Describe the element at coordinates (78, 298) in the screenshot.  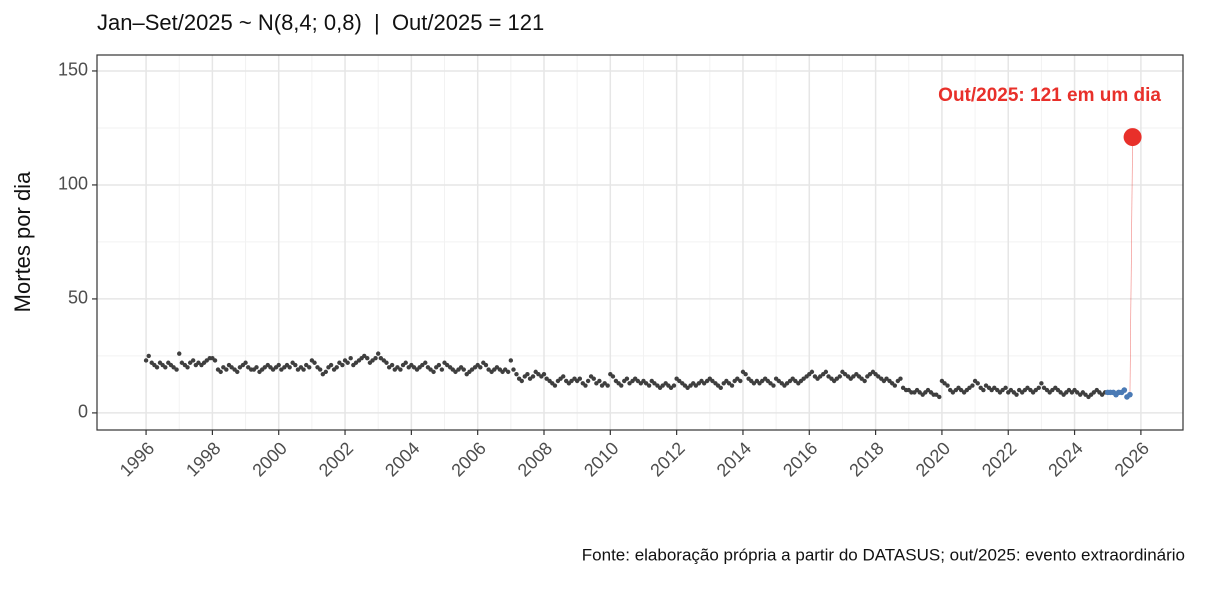
I see `y-tick-label: 50` at that location.